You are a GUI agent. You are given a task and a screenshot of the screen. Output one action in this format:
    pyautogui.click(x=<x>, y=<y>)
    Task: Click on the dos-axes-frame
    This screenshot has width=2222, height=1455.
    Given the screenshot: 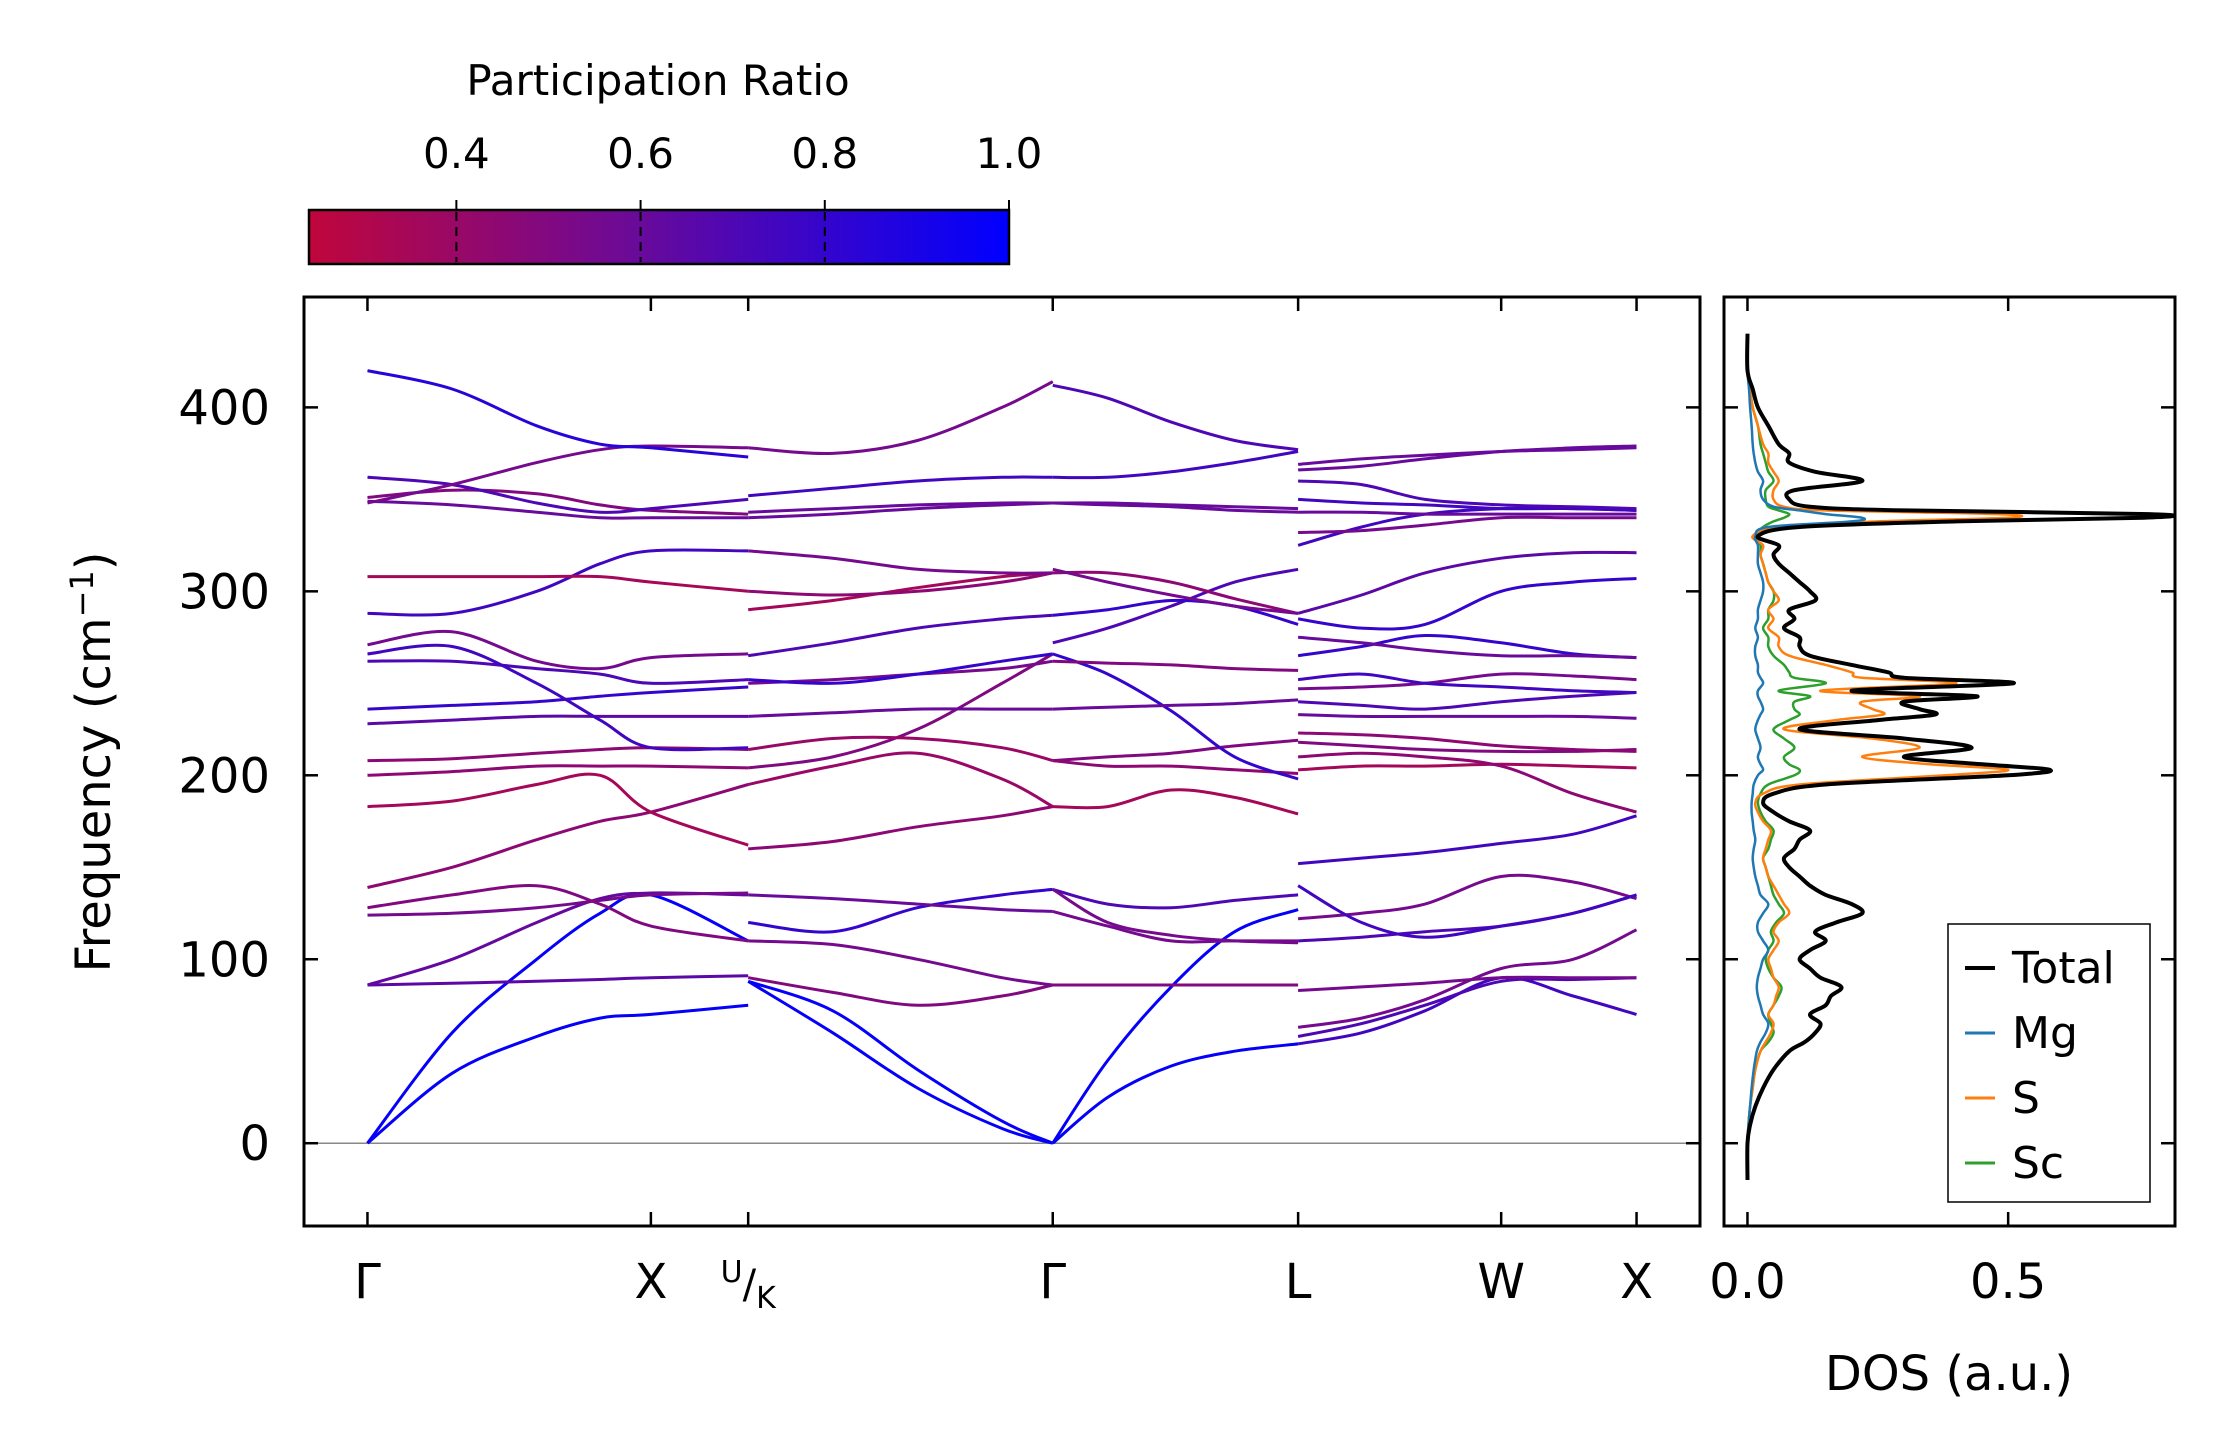 What is the action you would take?
    pyautogui.click(x=1949, y=761)
    